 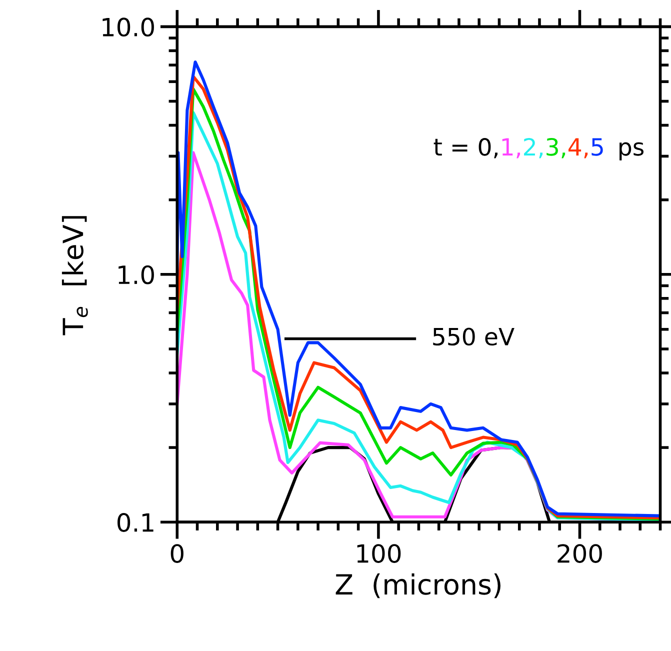 I want to click on annotation: ps, so click(x=632, y=151).